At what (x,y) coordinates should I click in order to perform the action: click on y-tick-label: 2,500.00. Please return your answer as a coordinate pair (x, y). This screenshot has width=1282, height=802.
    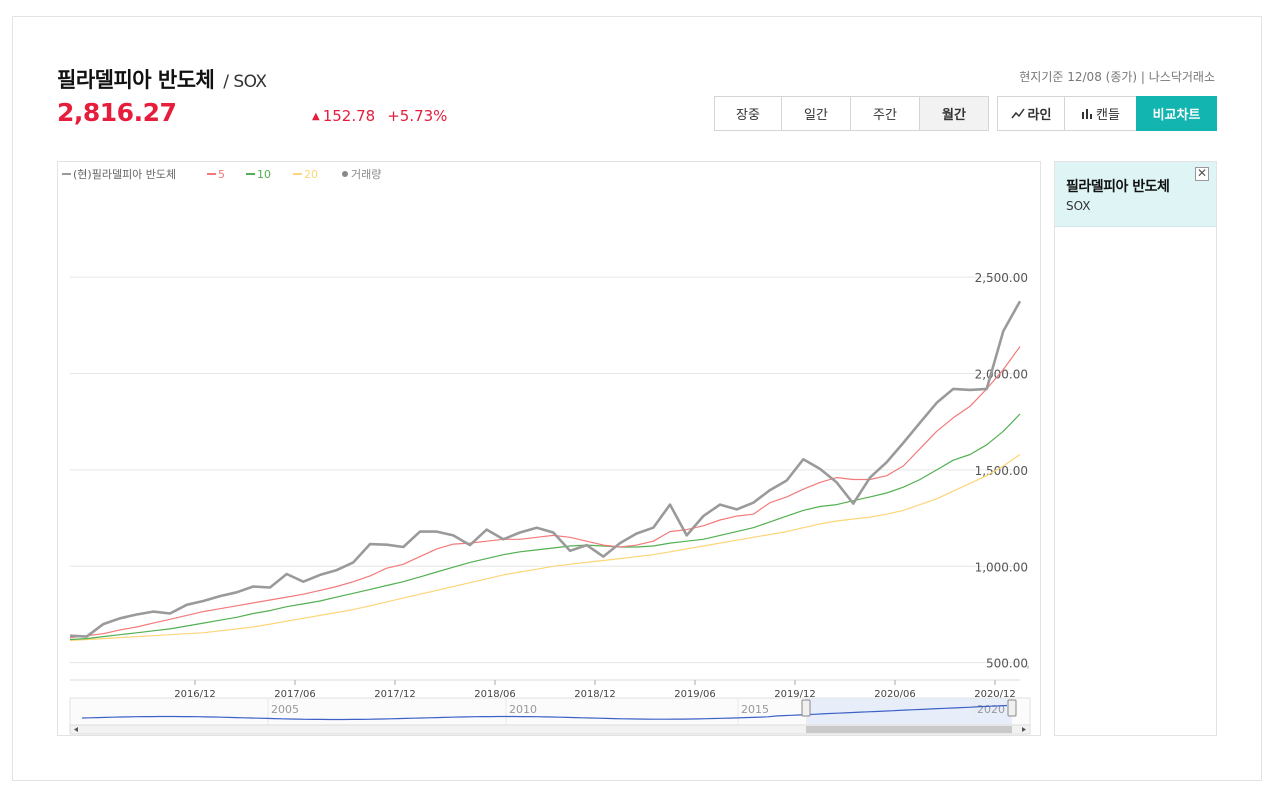
    Looking at the image, I should click on (1001, 278).